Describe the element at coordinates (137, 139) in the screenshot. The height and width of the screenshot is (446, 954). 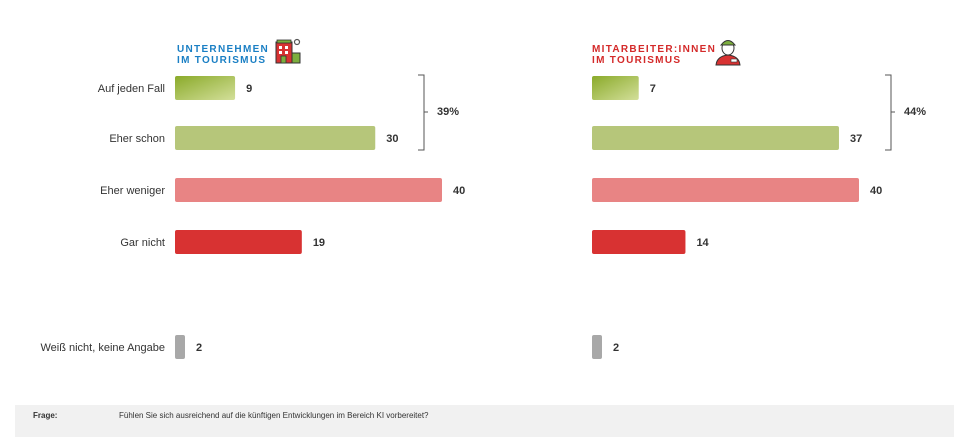
I see `category-label: Eher schon` at that location.